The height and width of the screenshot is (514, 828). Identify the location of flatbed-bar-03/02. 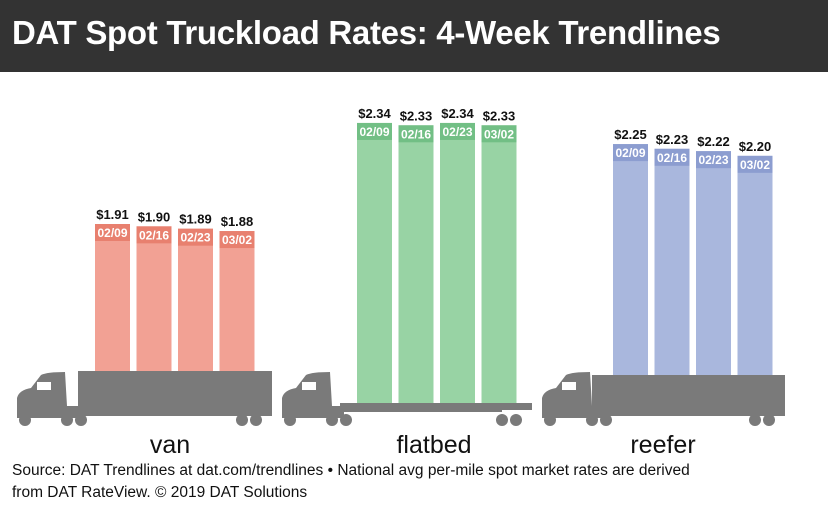
(499, 264).